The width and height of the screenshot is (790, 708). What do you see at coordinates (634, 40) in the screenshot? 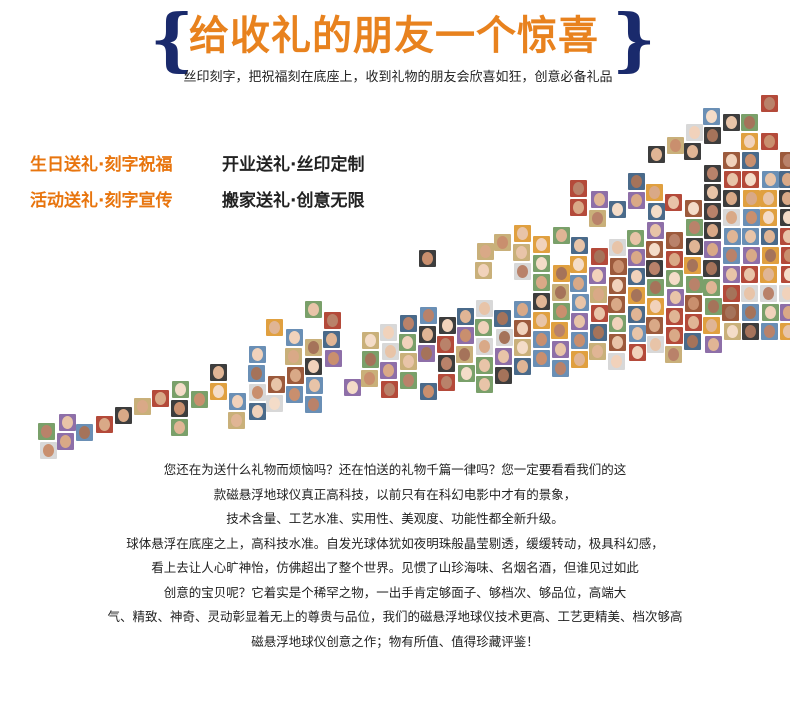
I see `right-brace-icon: }` at bounding box center [634, 40].